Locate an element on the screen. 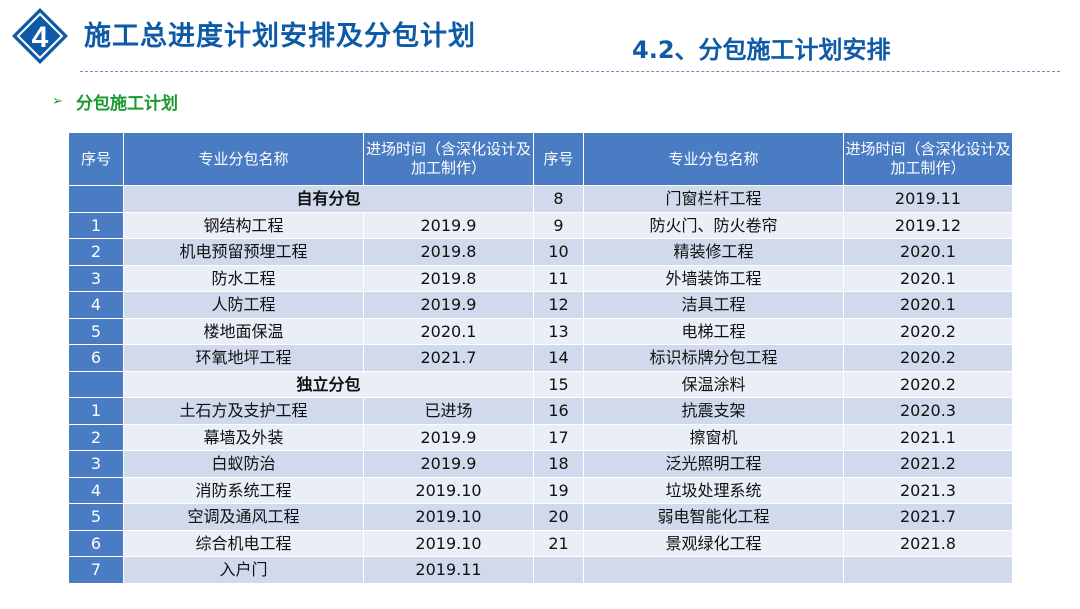  subcontract-name-right: 门窗栏杆工程 is located at coordinates (713, 199).